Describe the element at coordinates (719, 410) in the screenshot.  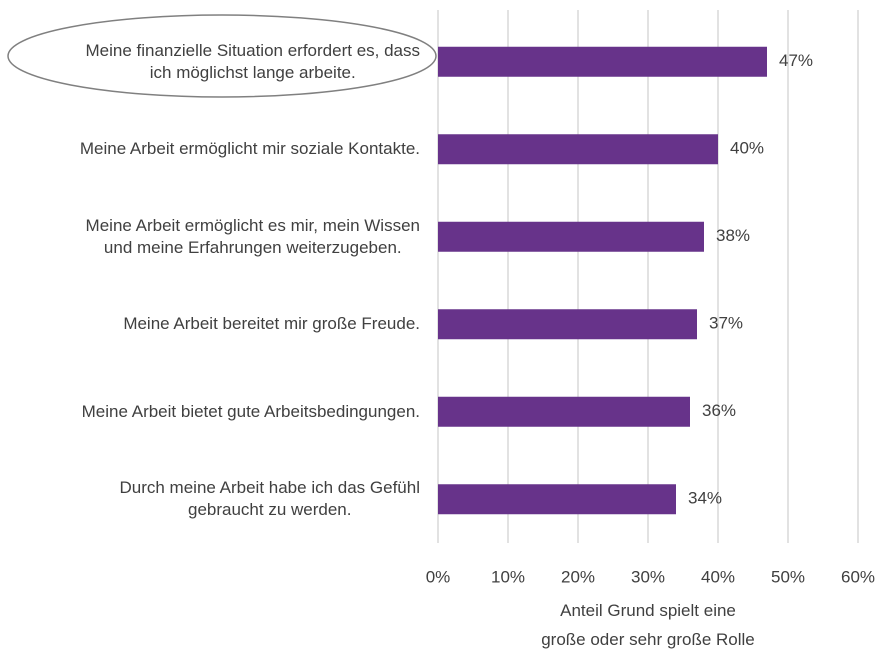
I see `data-label: 36%` at that location.